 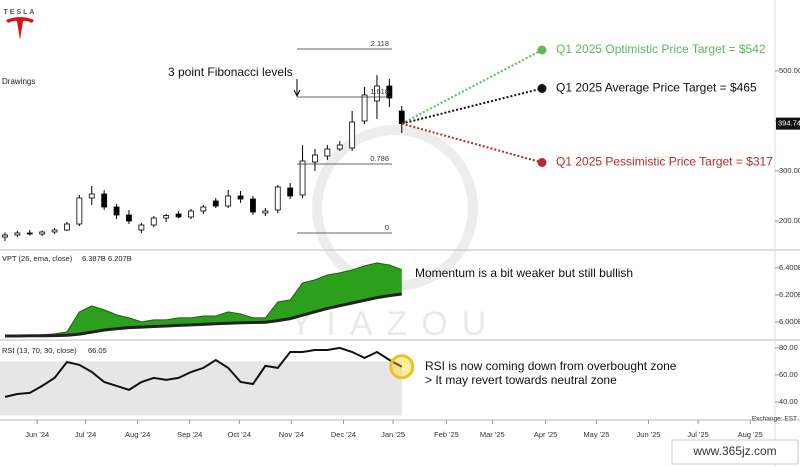 I want to click on header-value: 66.05, so click(x=97, y=350).